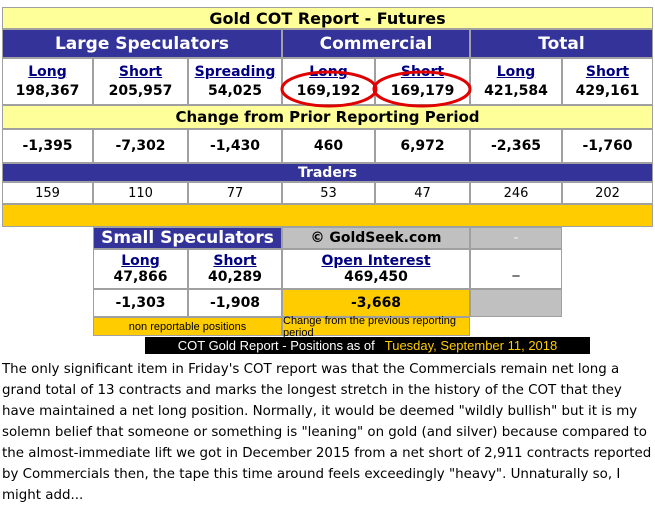 The image size is (655, 506). I want to click on grey-cell, so click(516, 303).